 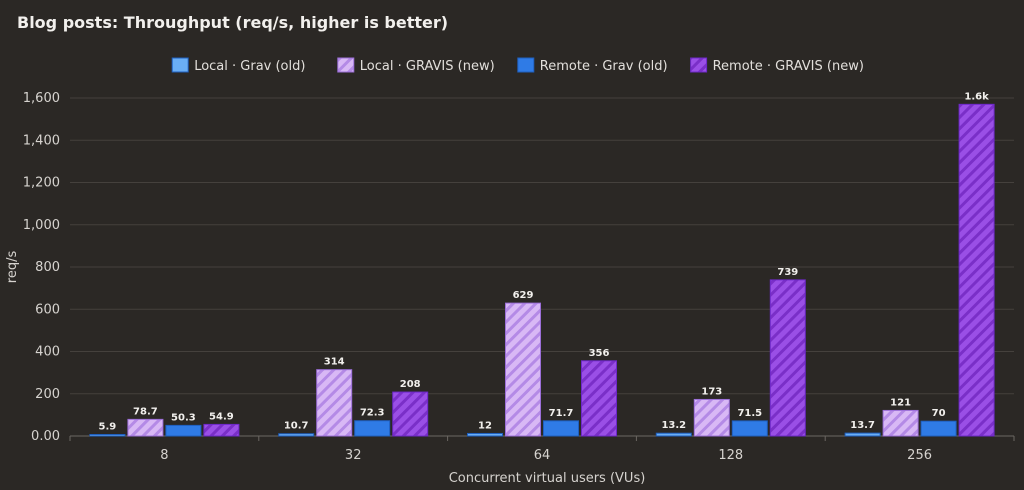 What do you see at coordinates (47, 394) in the screenshot?
I see `y-tick-label: 200` at bounding box center [47, 394].